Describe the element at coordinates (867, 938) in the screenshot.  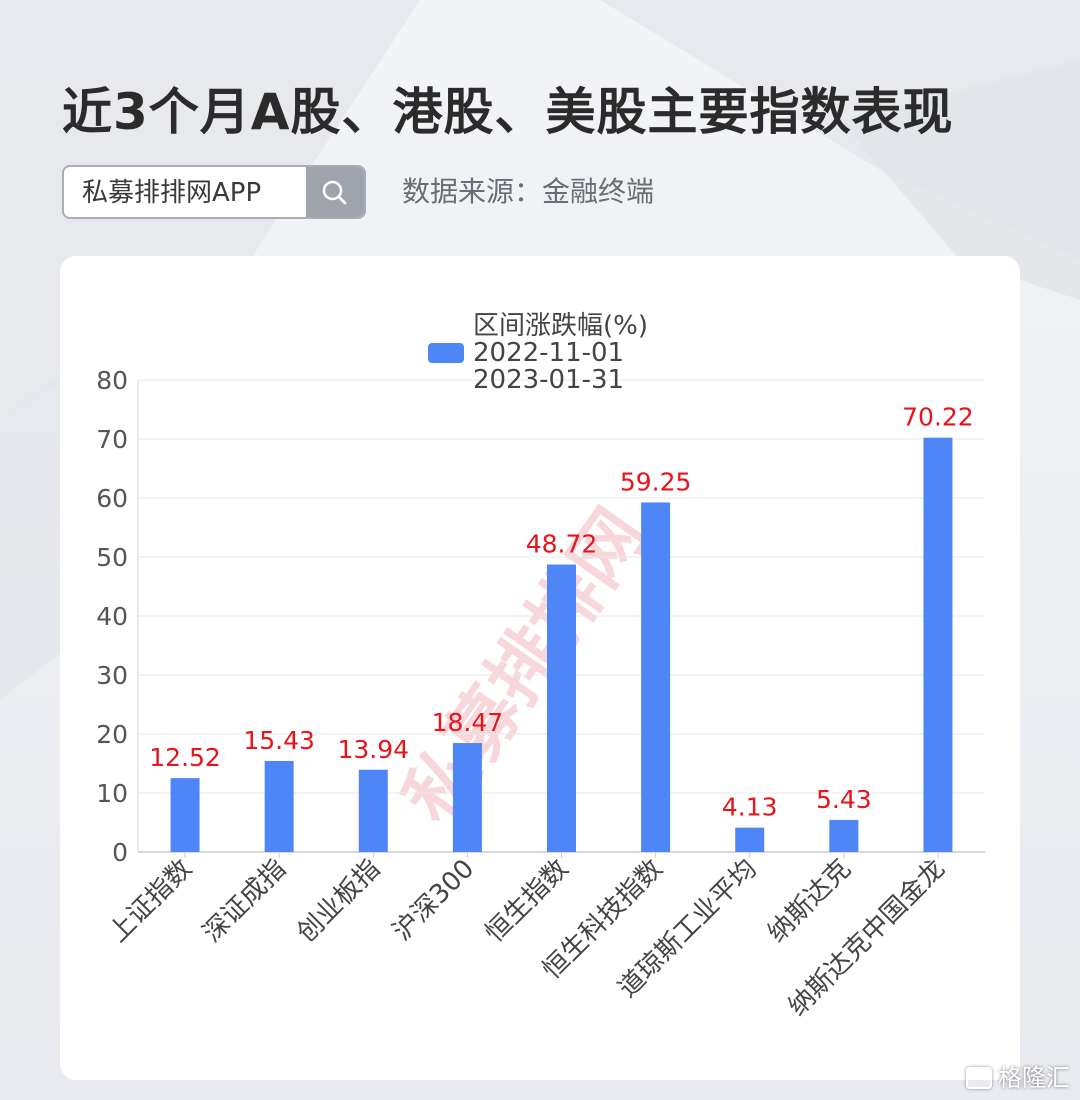
I see `category-label: 纳斯达克中国金龙` at that location.